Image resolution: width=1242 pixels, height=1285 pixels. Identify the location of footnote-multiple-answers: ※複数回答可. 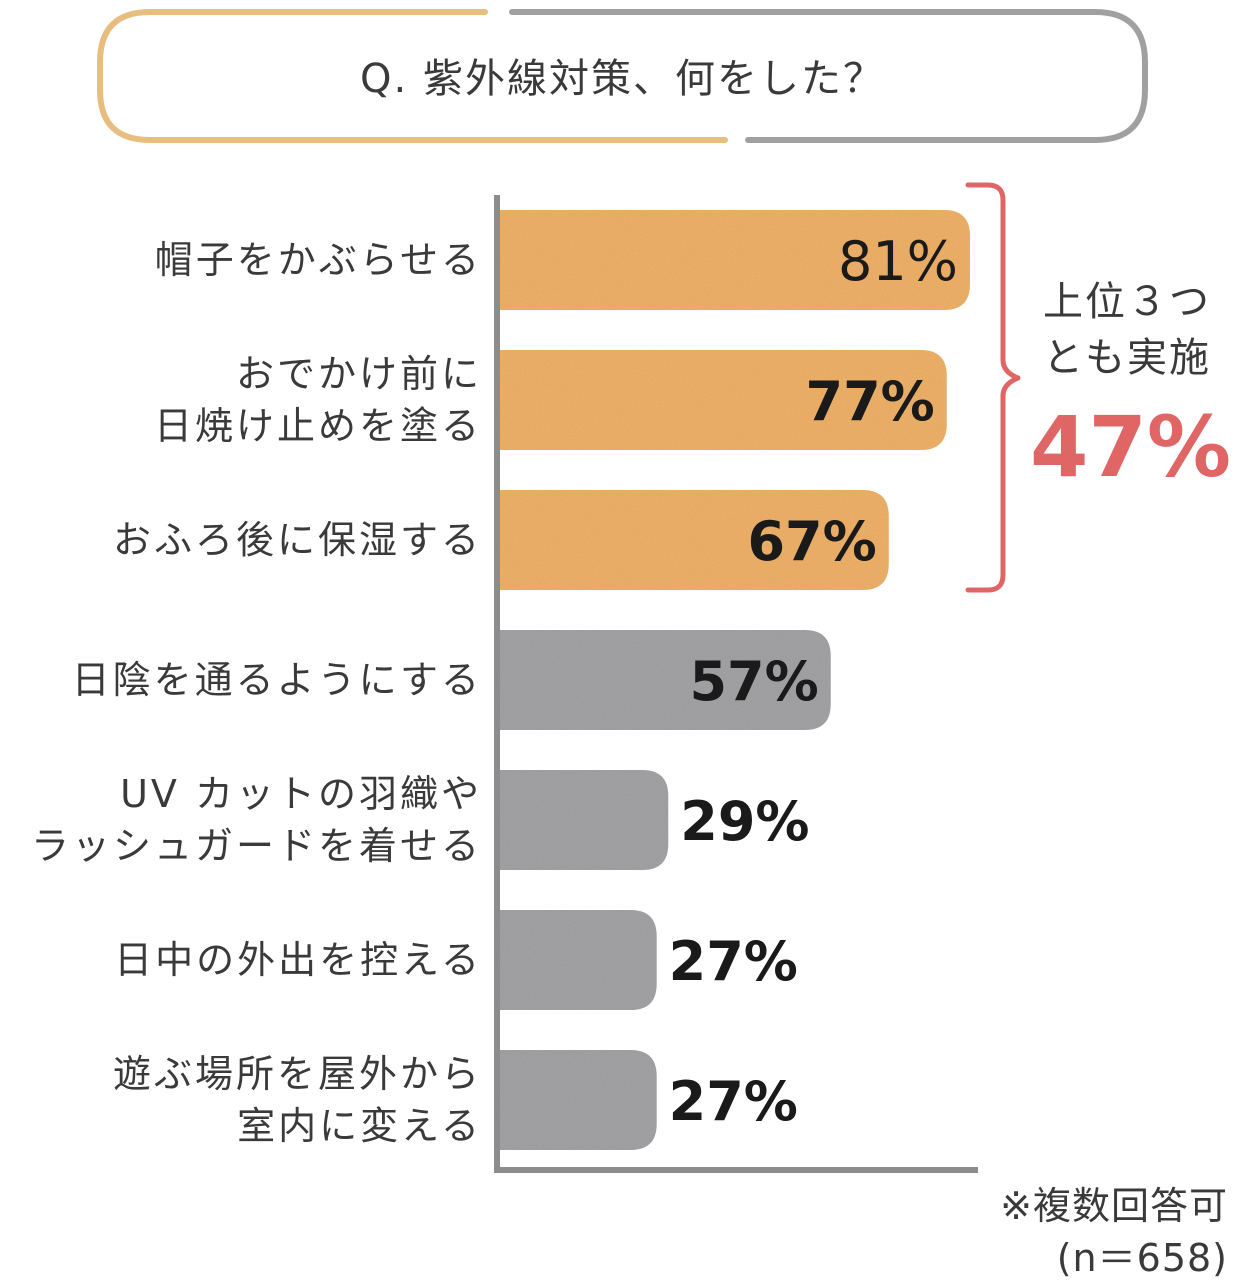
(1114, 1206).